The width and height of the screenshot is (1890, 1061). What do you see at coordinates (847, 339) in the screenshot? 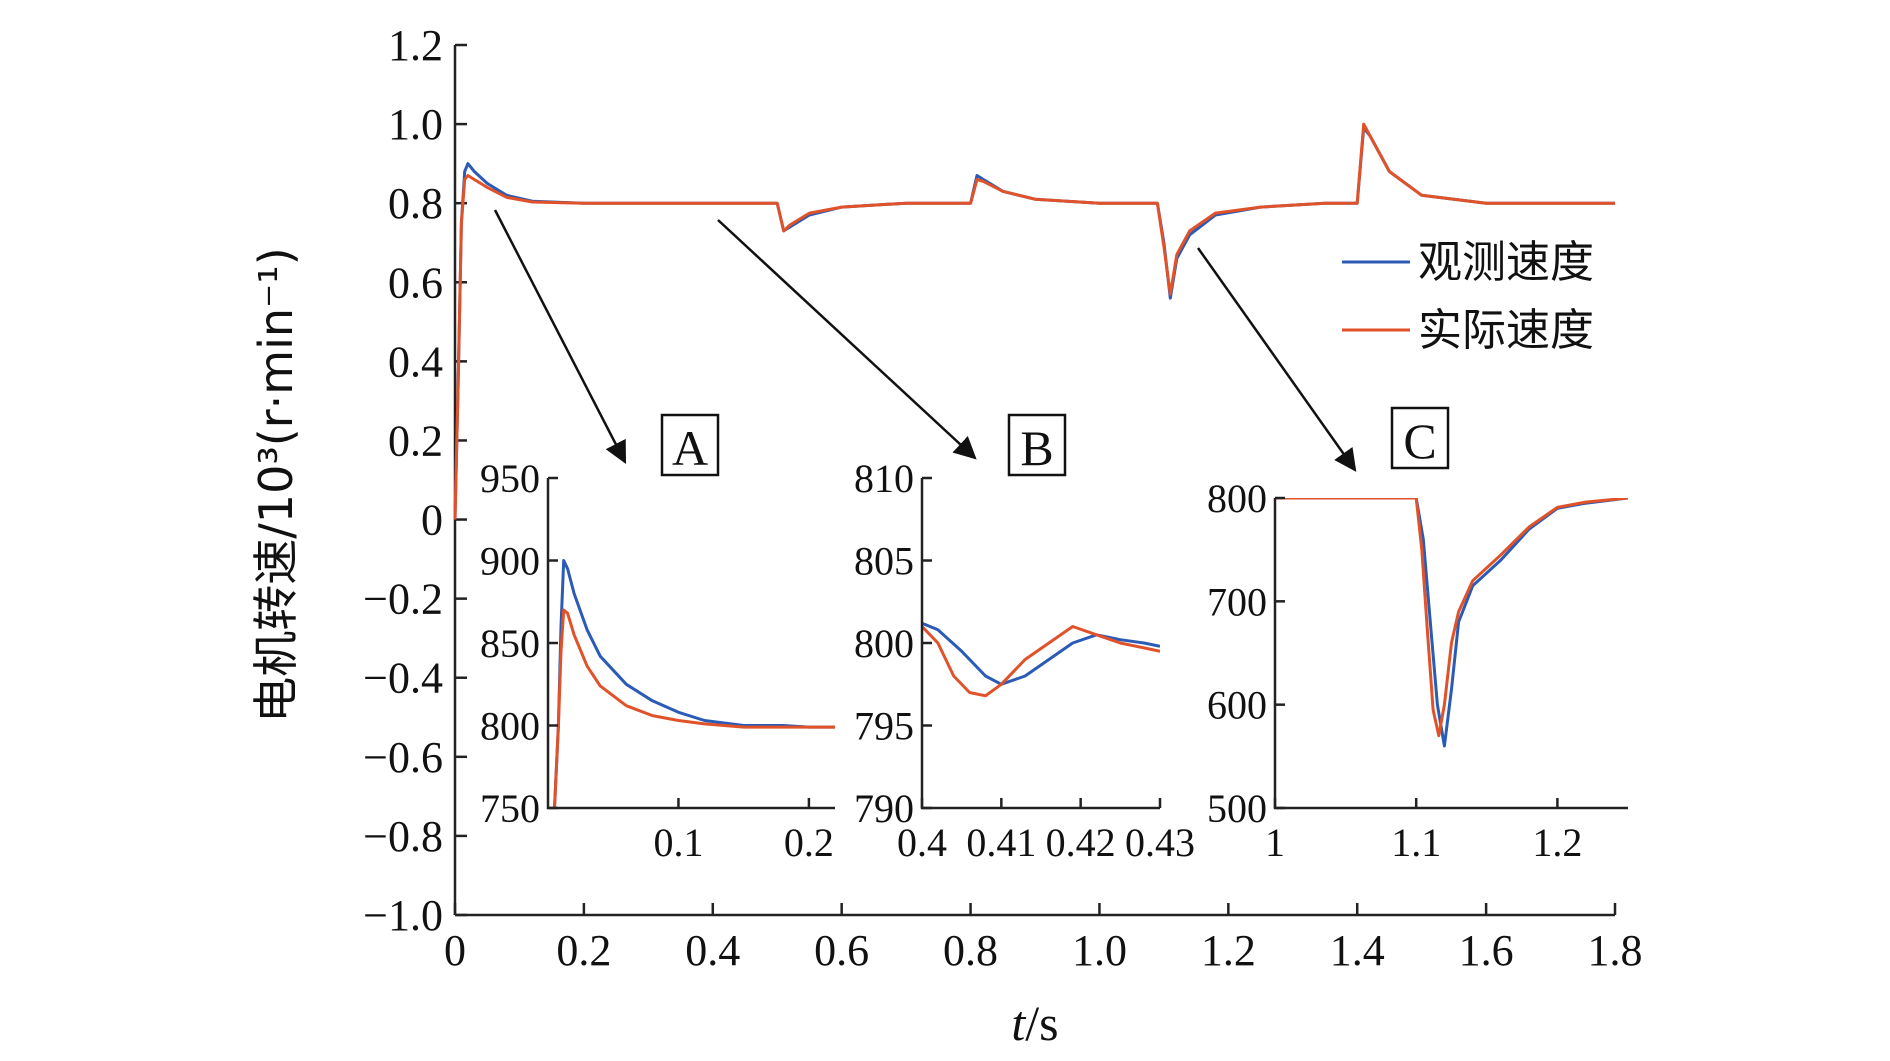
I see `arrow-to-inset-b` at bounding box center [847, 339].